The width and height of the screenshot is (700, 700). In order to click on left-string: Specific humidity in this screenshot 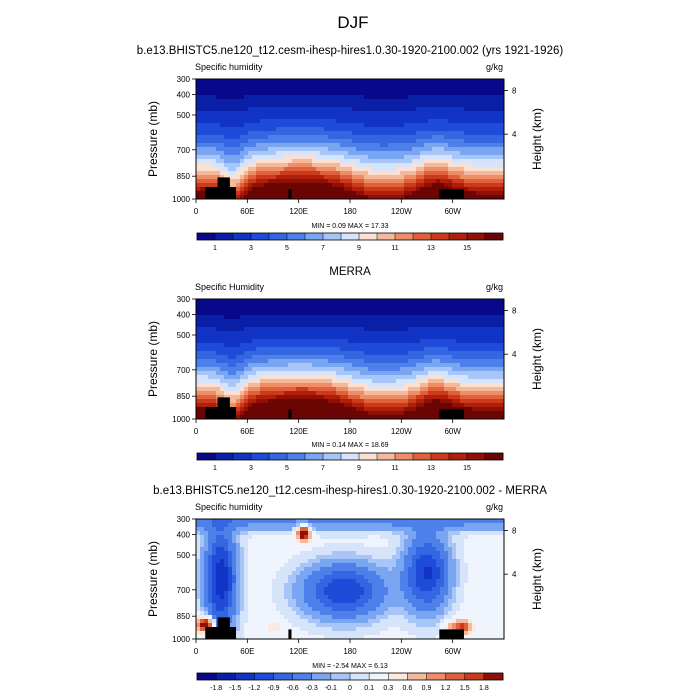, I will do `click(229, 507)`.